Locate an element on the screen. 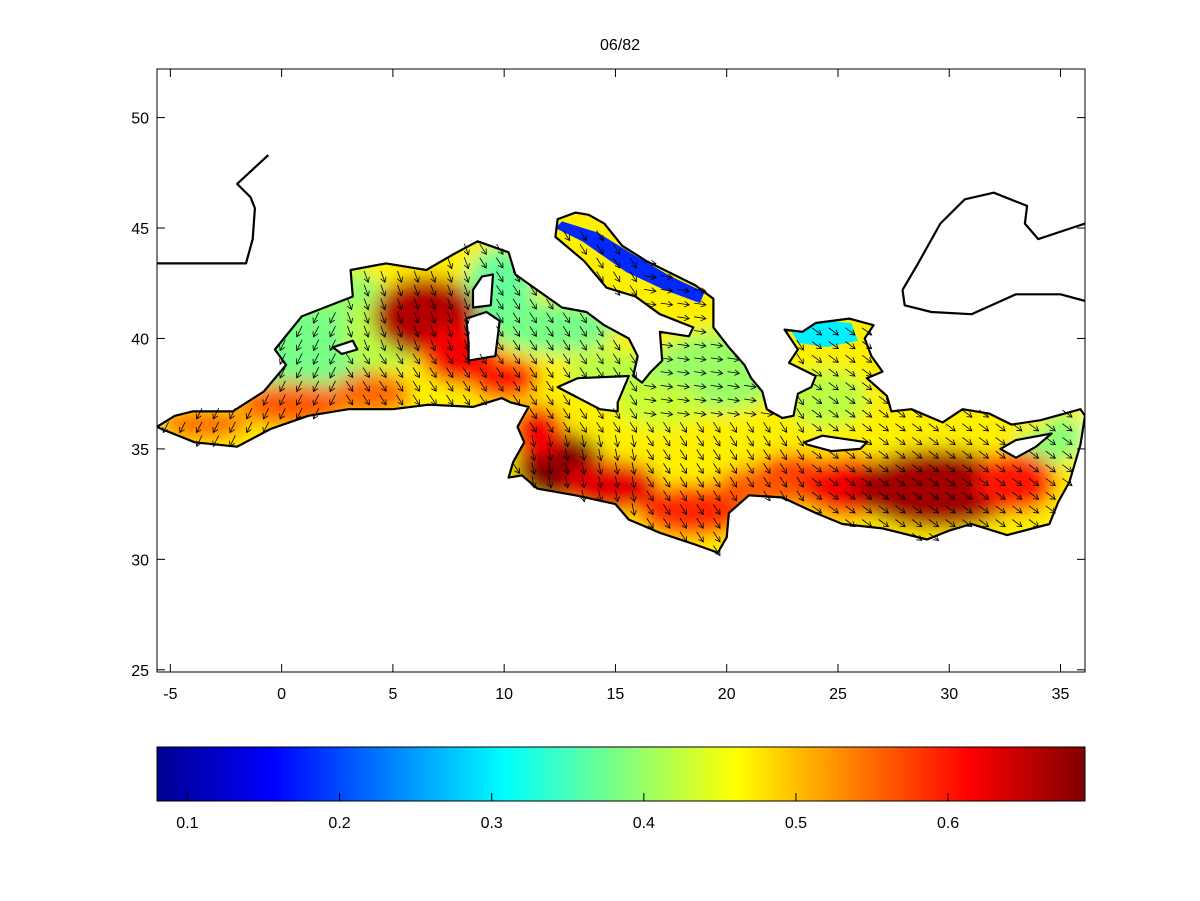  colorbar-tick-label: 0.6 is located at coordinates (948, 823).